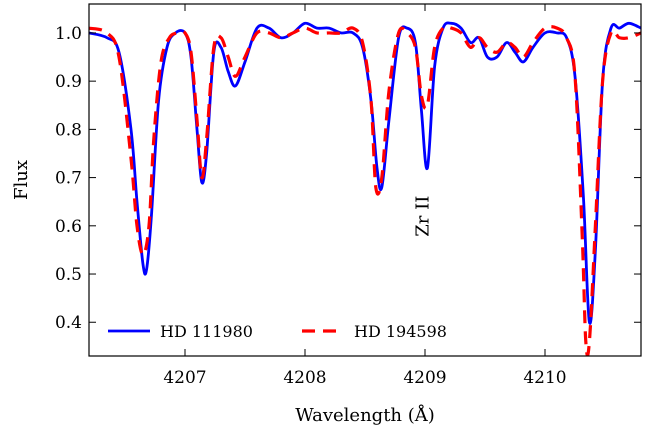  Describe the element at coordinates (423, 216) in the screenshot. I see `zr-ii-annotation: Zr II` at that location.